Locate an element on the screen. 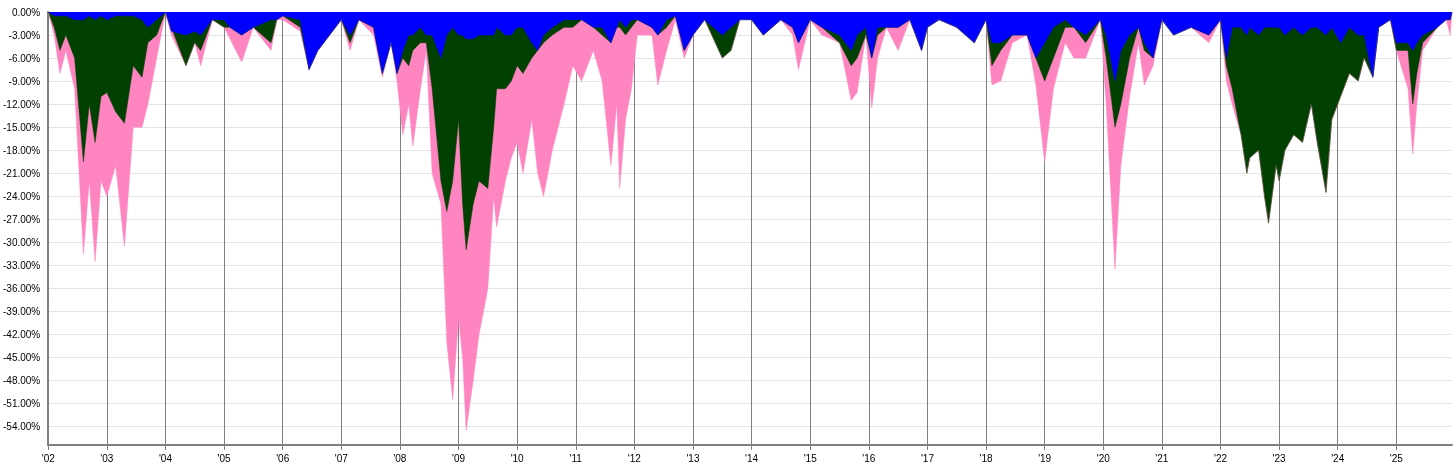  y-tick-label: -48.00% is located at coordinates (22, 381).